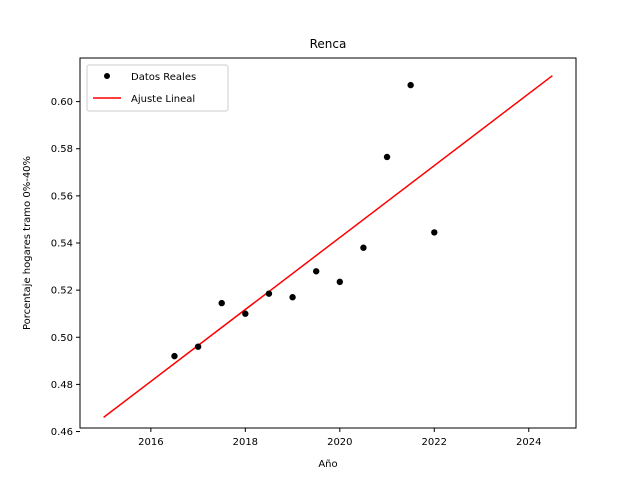  I want to click on x-tick-label: 2016, so click(150, 442).